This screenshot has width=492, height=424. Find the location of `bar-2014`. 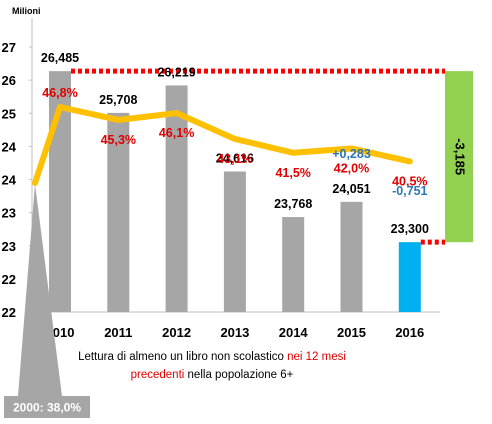

bar-2014 is located at coordinates (293, 264).